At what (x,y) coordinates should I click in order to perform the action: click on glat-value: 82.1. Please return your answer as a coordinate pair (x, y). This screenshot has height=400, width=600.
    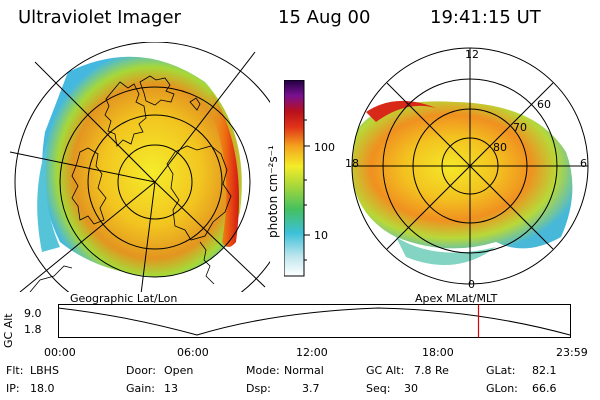
    Looking at the image, I should click on (544, 370).